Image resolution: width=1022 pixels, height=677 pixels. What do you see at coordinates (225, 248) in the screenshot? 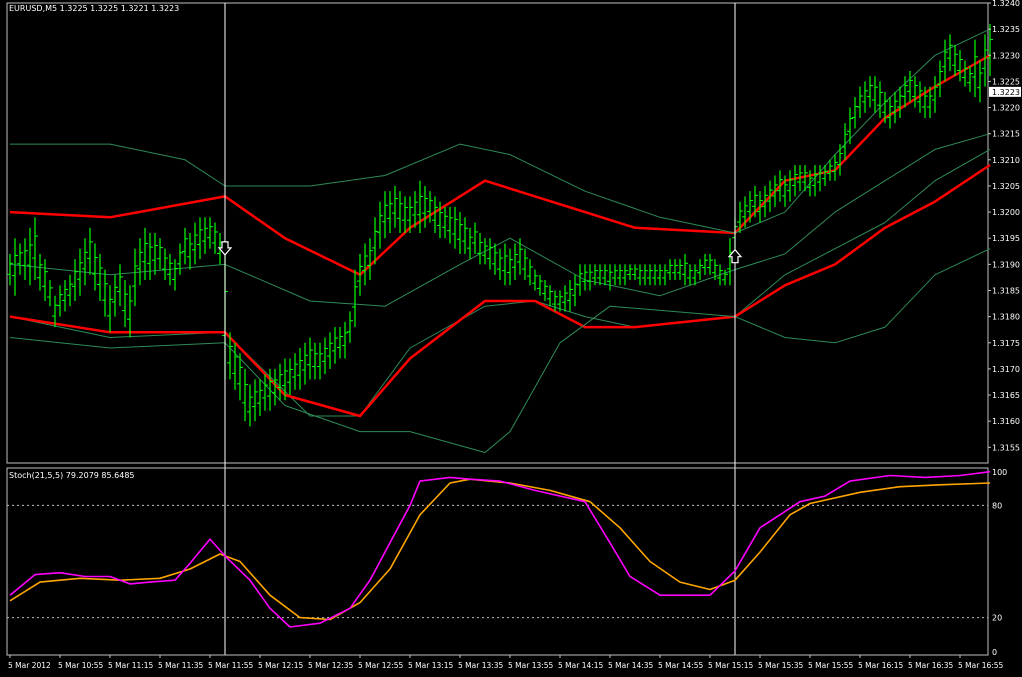
I see `sell-arrow` at bounding box center [225, 248].